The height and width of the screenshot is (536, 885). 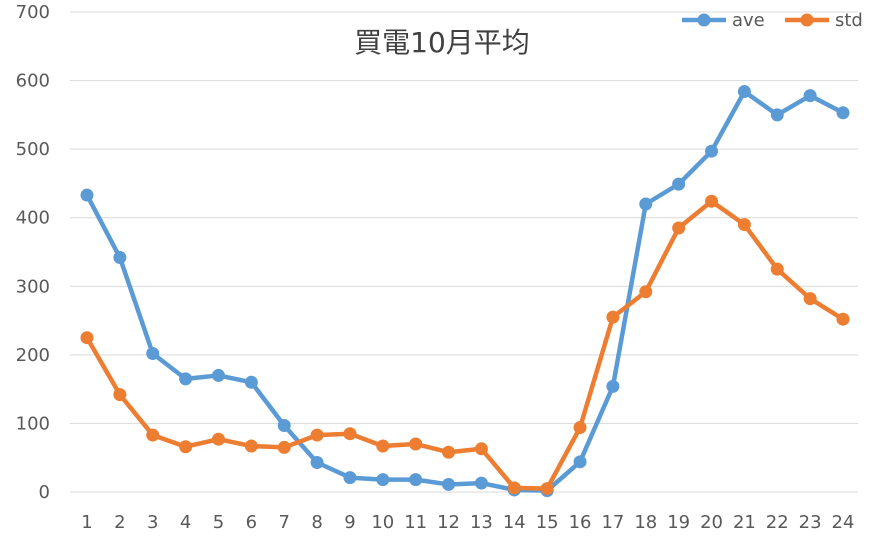 What do you see at coordinates (316, 522) in the screenshot?
I see `x-tick-label: 8` at bounding box center [316, 522].